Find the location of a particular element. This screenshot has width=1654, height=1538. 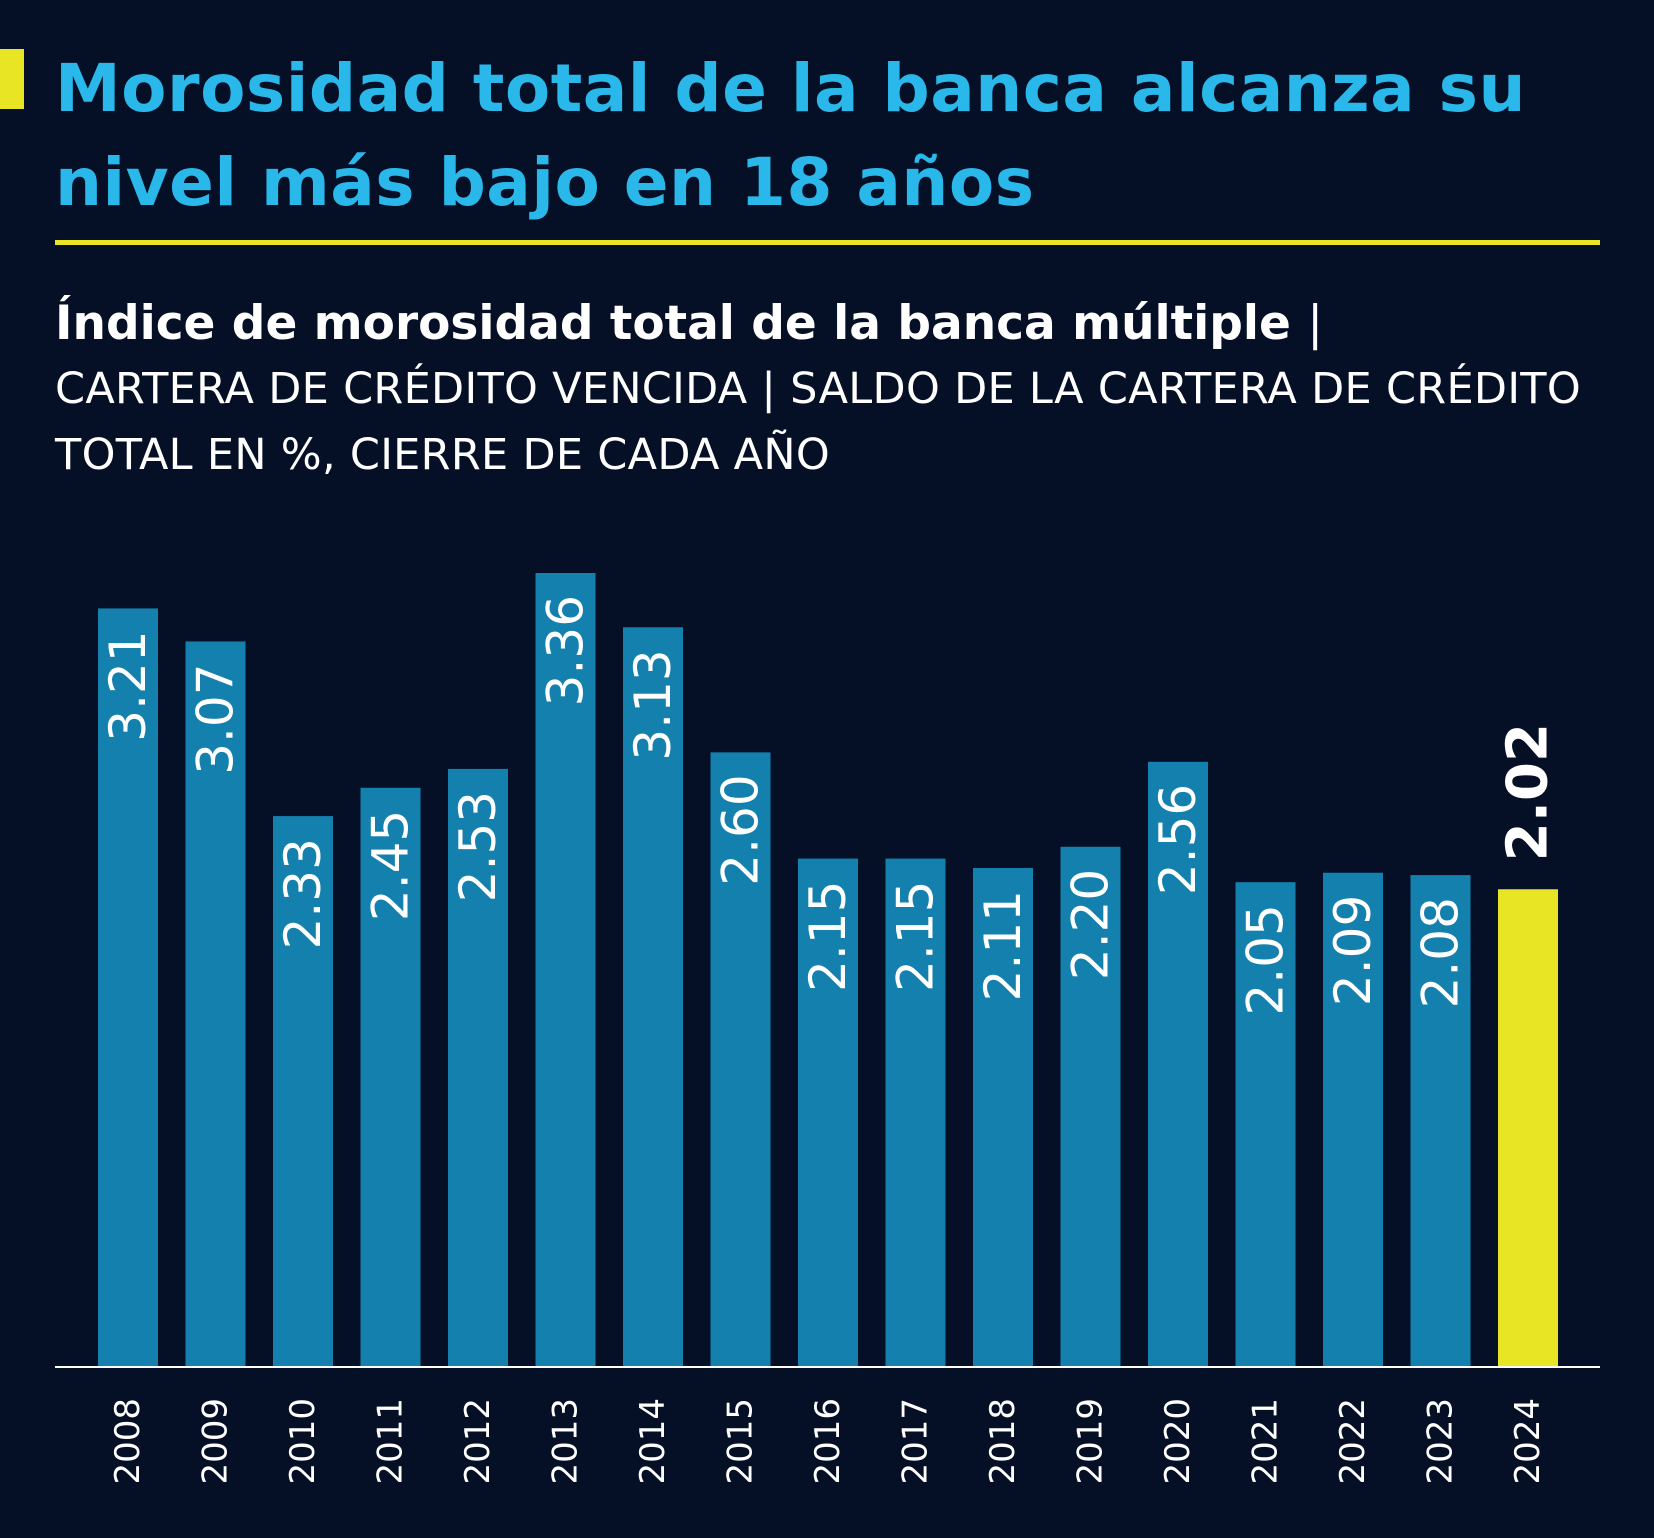

x-tick-2020: 2020 is located at coordinates (1178, 1441).